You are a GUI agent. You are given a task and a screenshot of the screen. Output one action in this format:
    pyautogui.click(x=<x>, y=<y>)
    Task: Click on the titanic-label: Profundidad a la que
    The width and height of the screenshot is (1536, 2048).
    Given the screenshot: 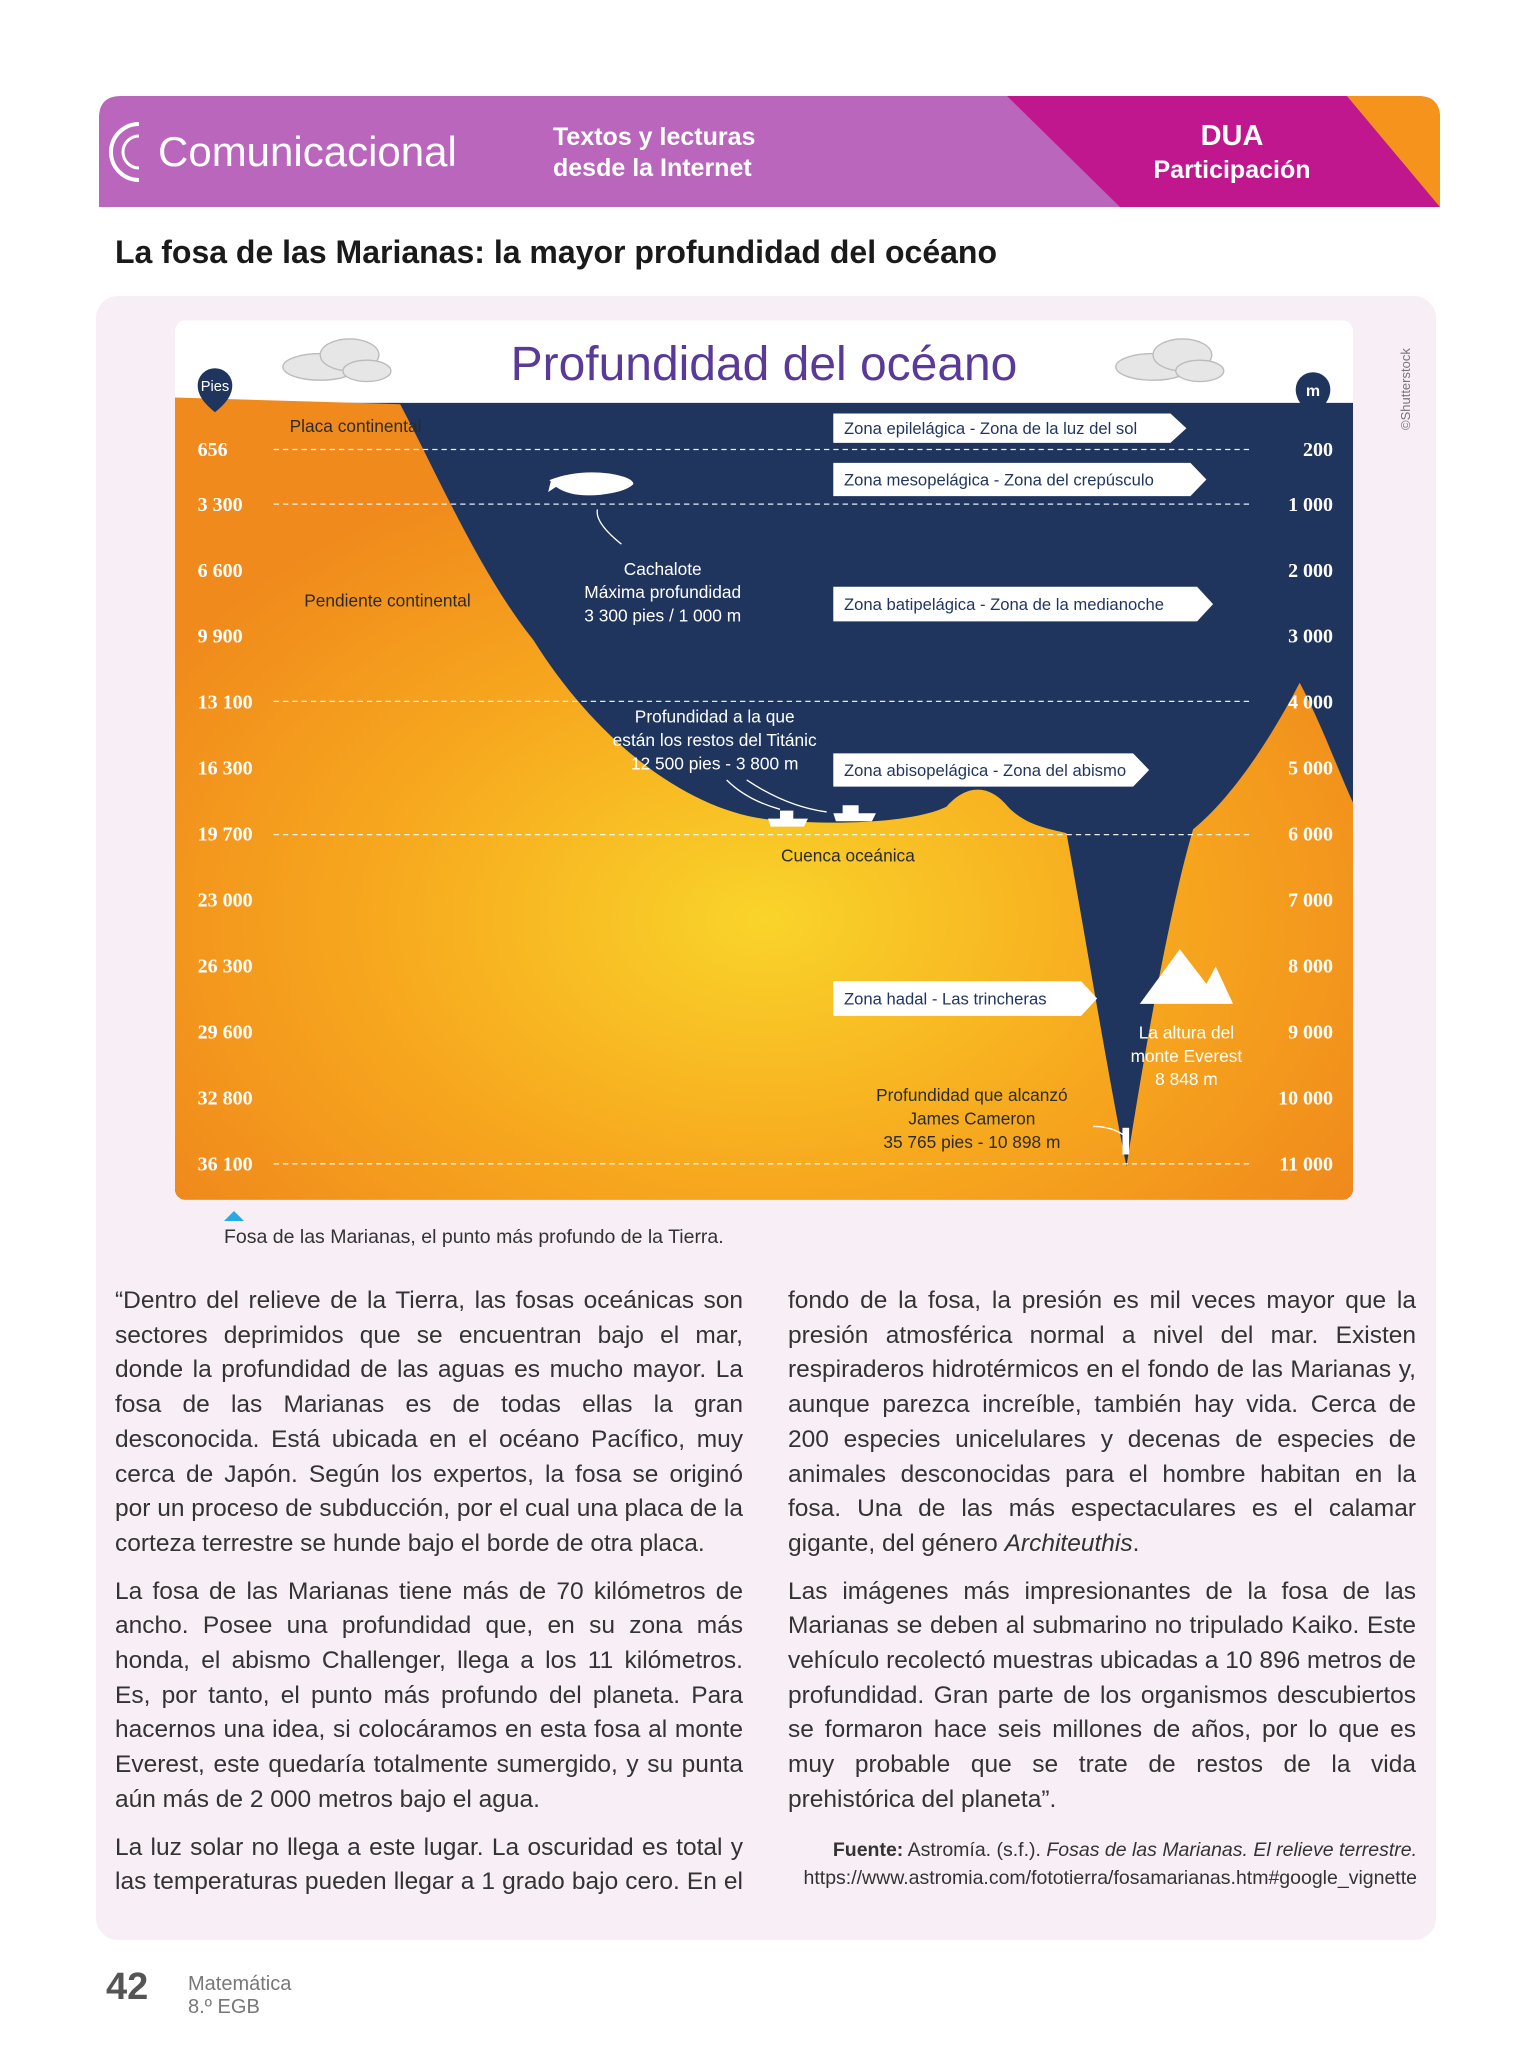 What is the action you would take?
    pyautogui.click(x=715, y=717)
    